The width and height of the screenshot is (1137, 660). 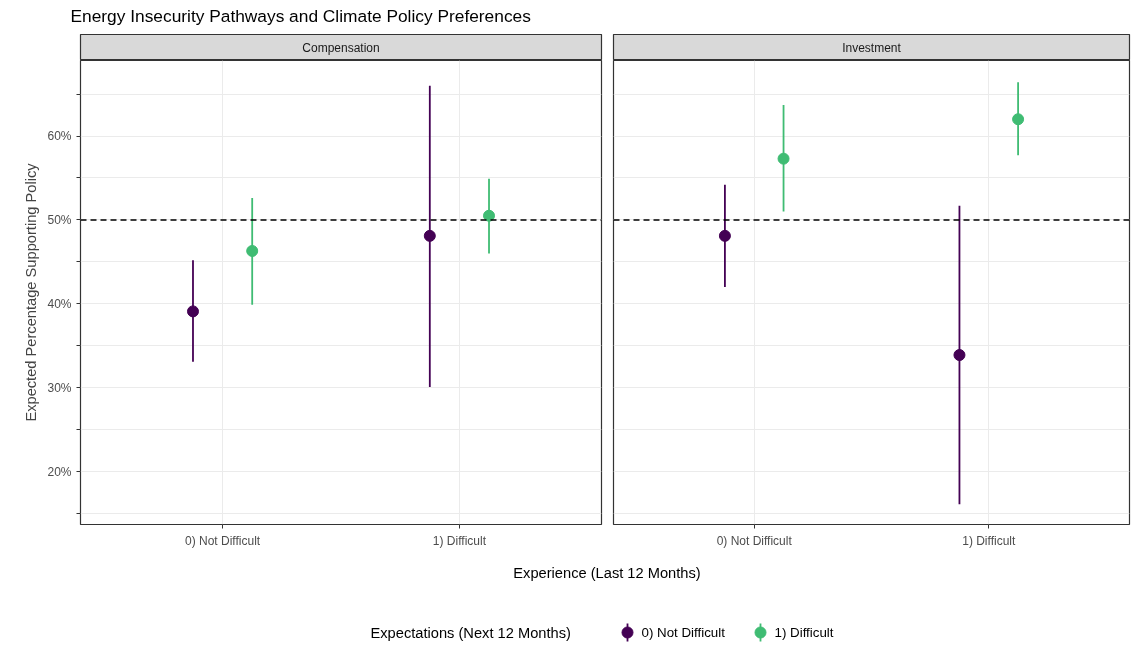 What do you see at coordinates (59, 387) in the screenshot?
I see `y-tick-label: 30%` at bounding box center [59, 387].